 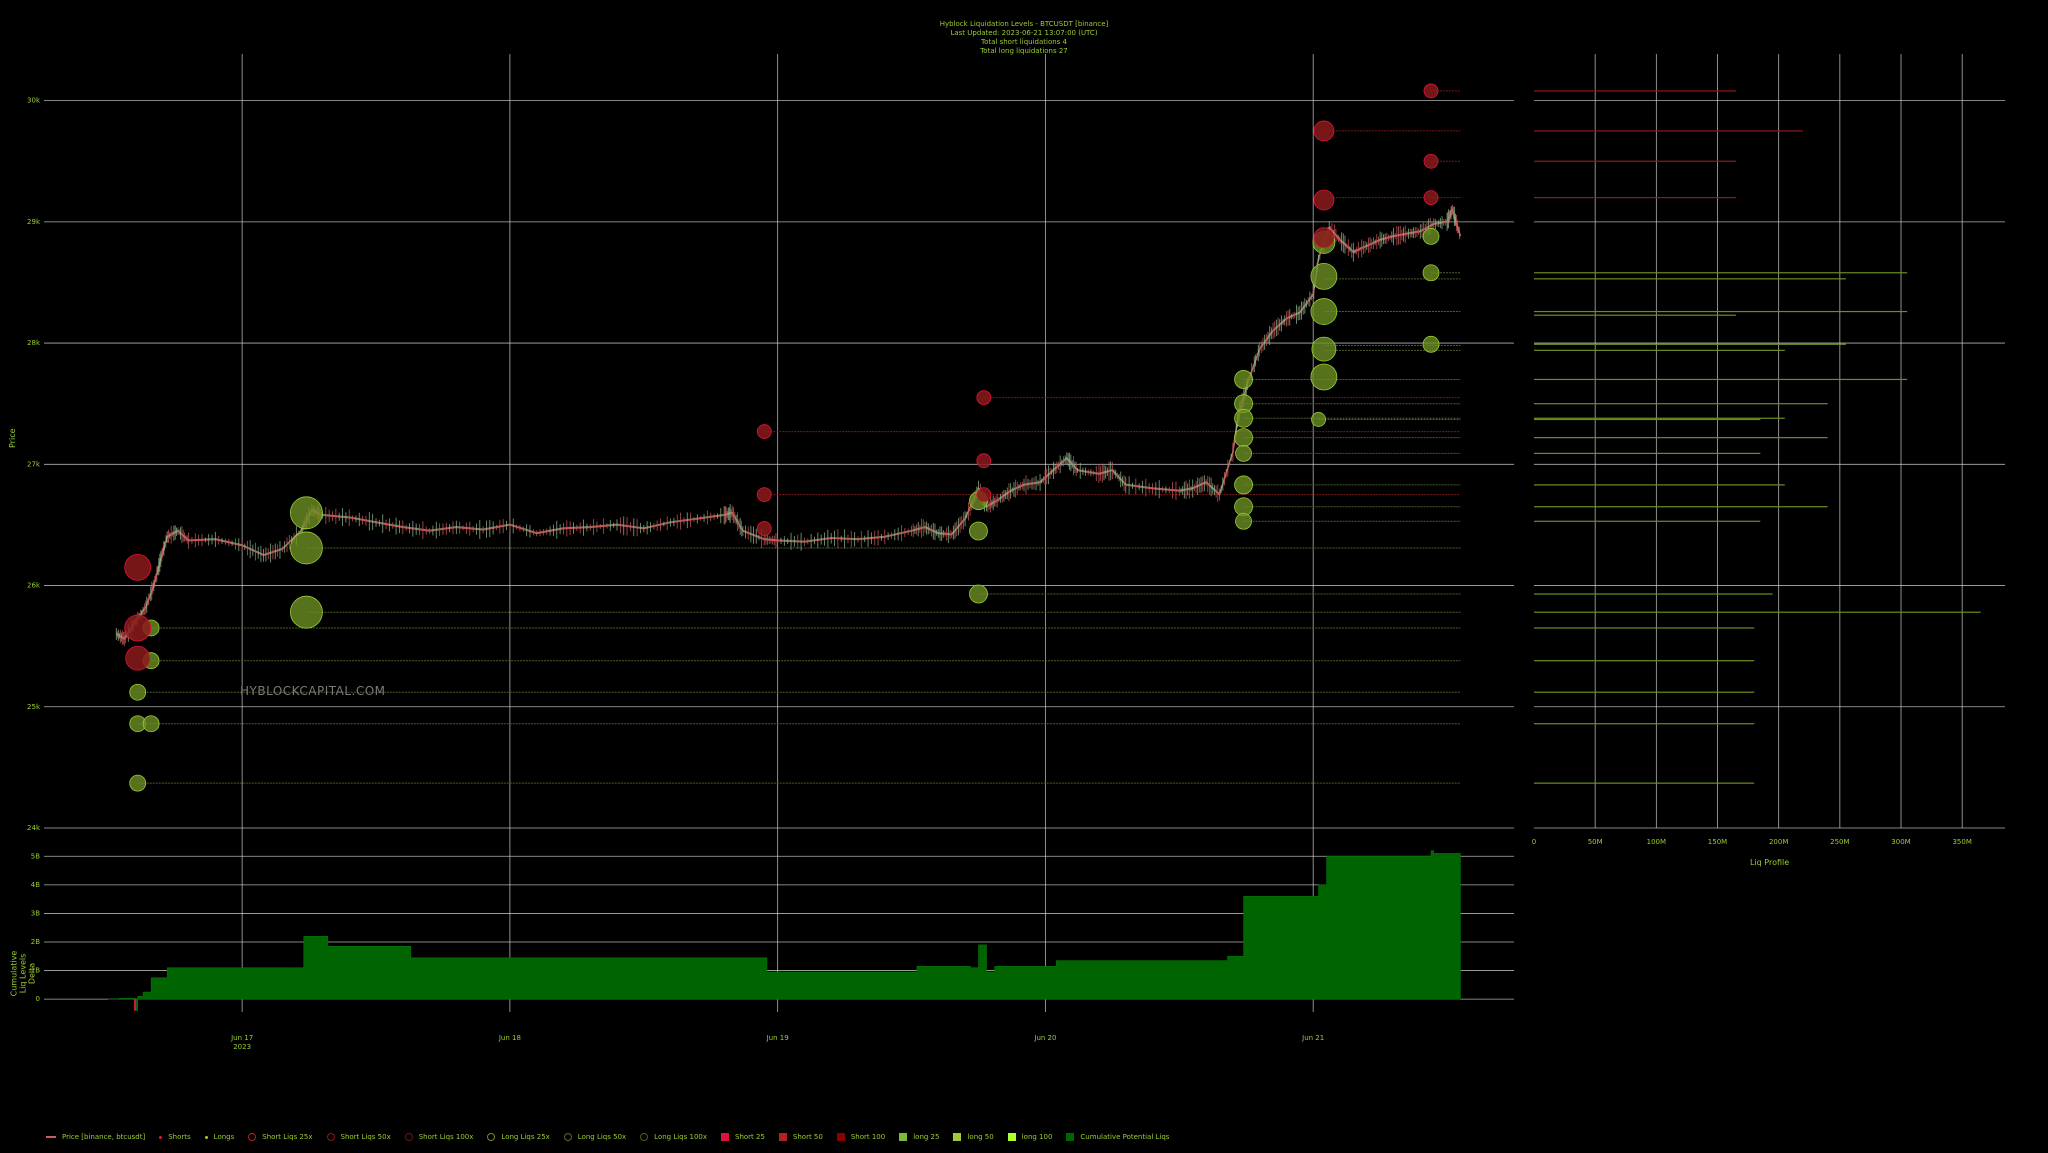 I want to click on liq-profile-axis-label: Liq Profile, so click(x=1770, y=862).